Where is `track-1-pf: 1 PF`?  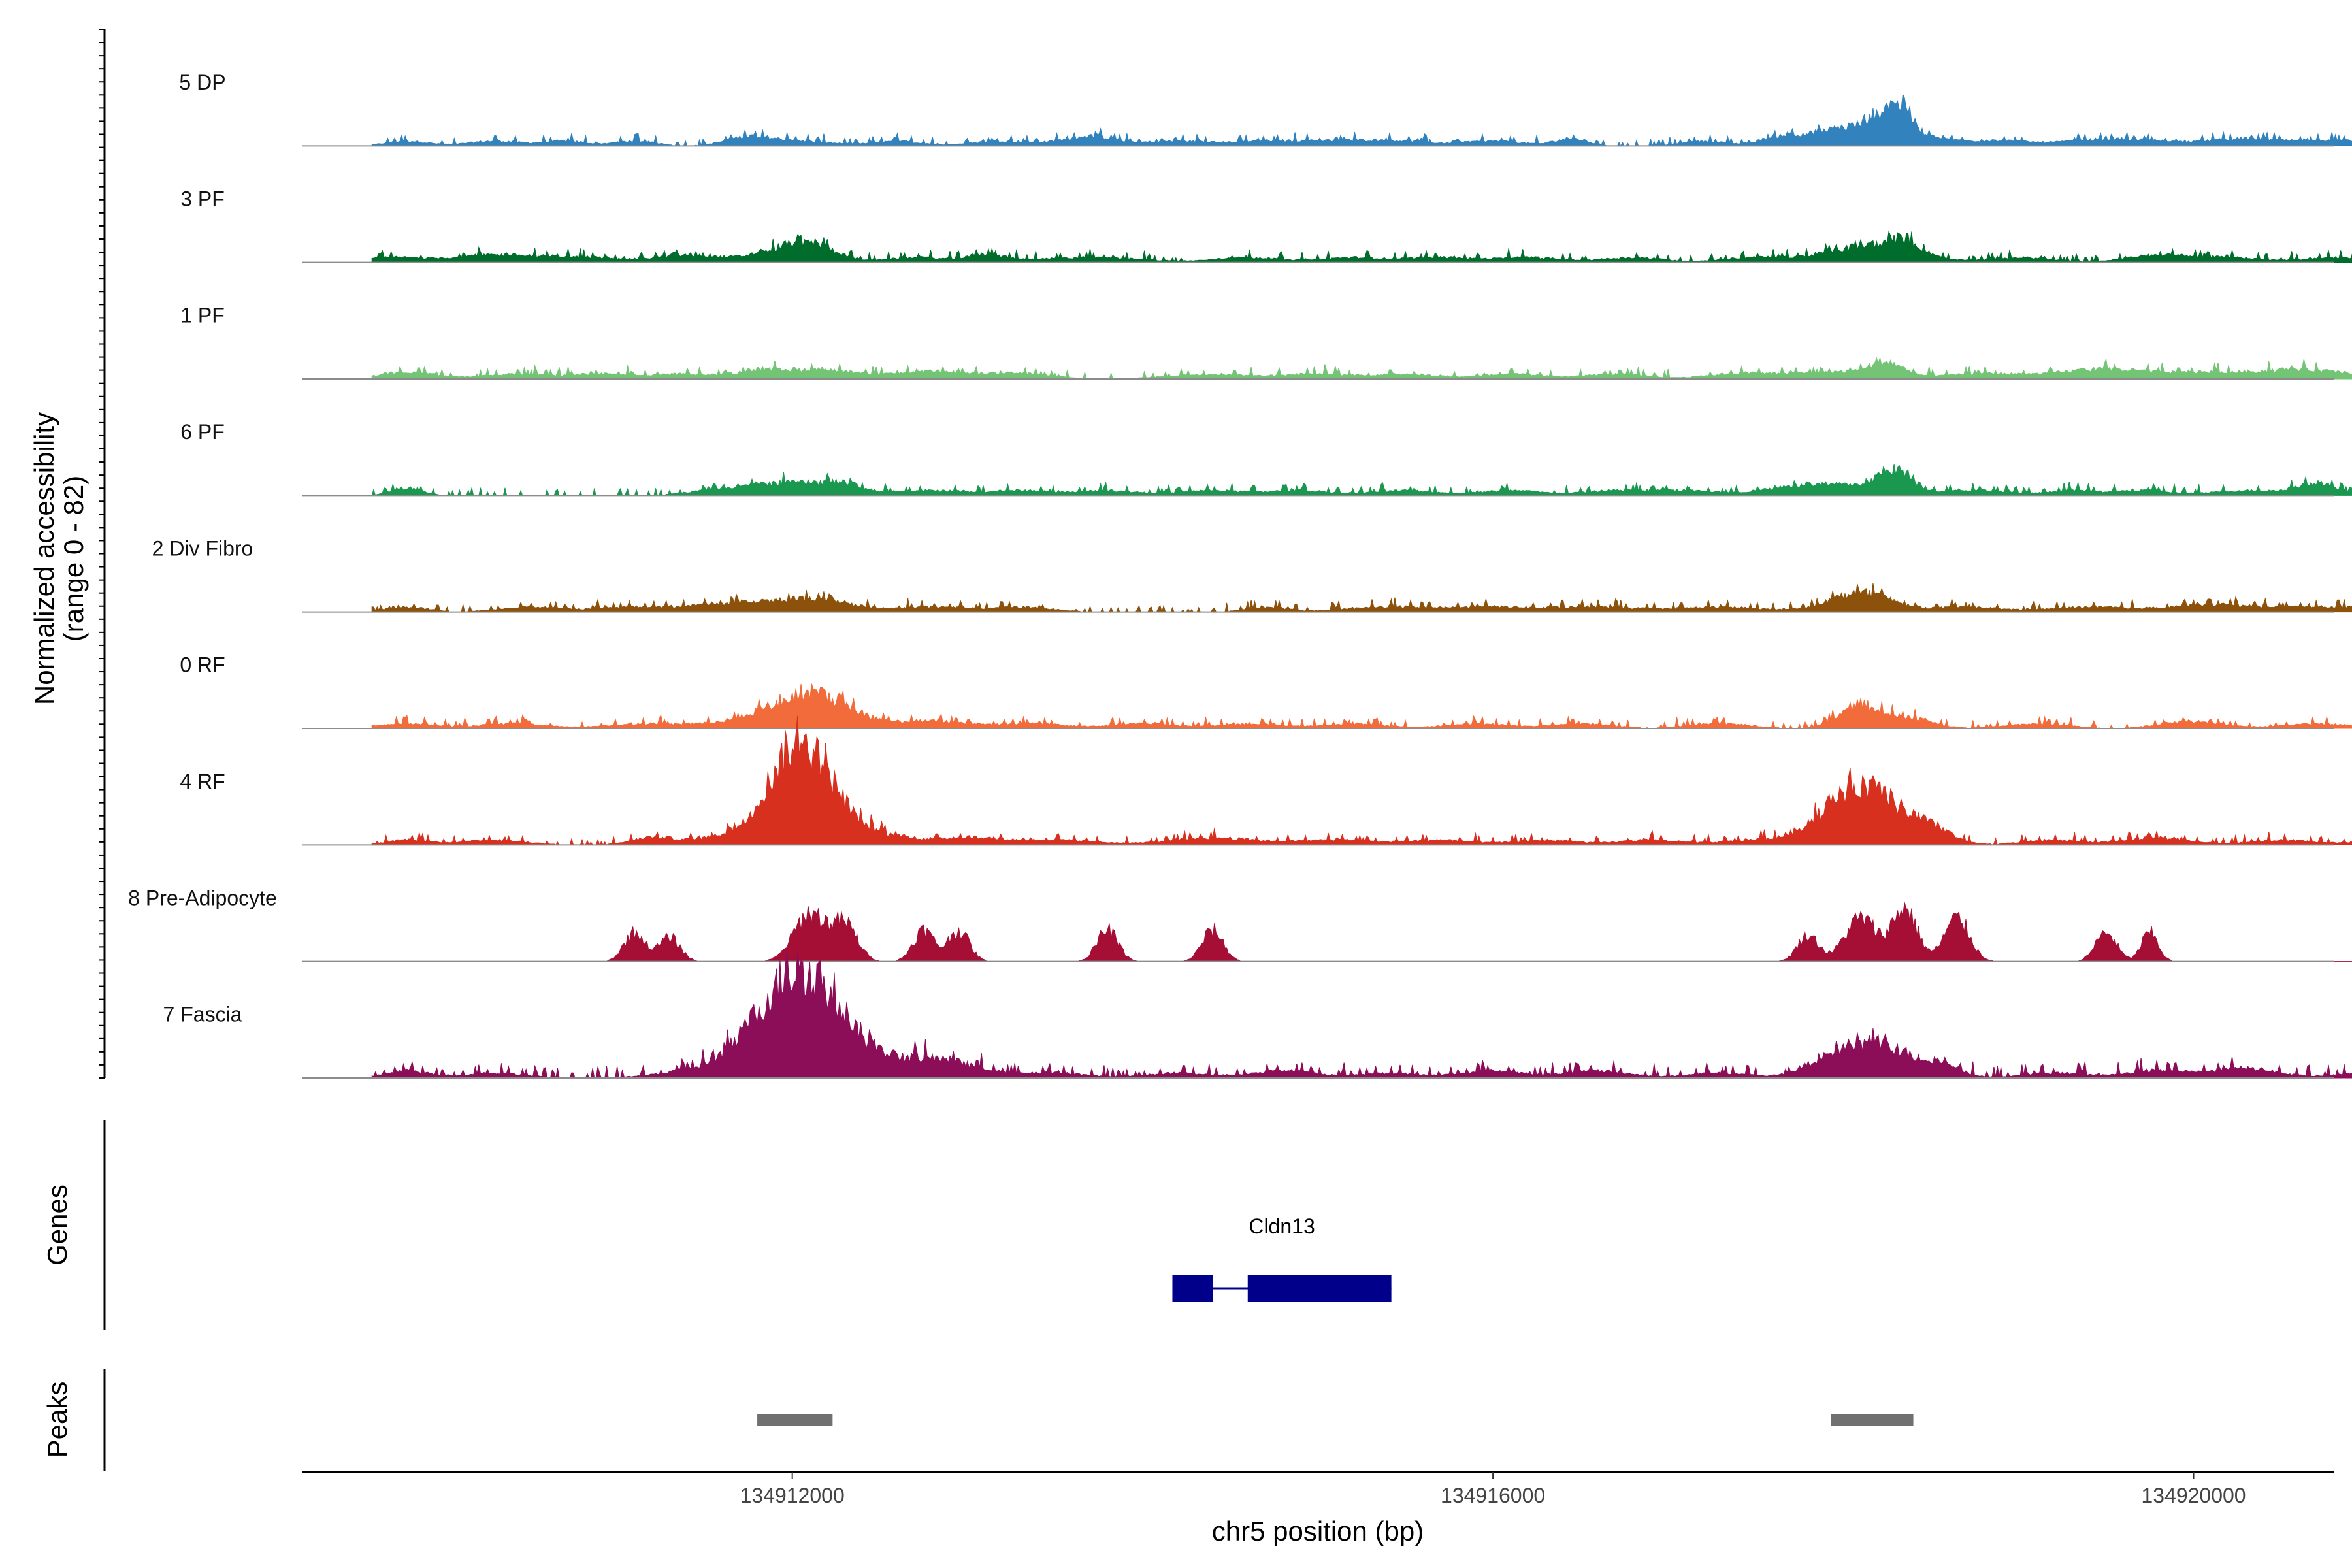 track-1-pf: 1 PF is located at coordinates (1266, 342).